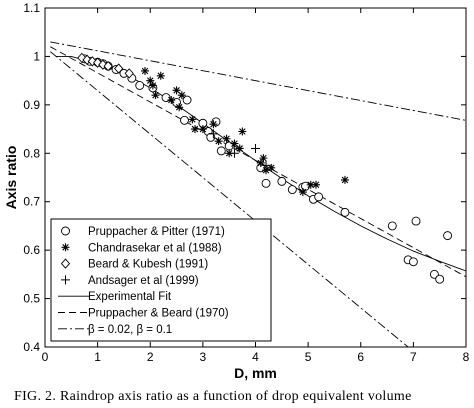  I want to click on y-tick-label: 1, so click(36, 56).